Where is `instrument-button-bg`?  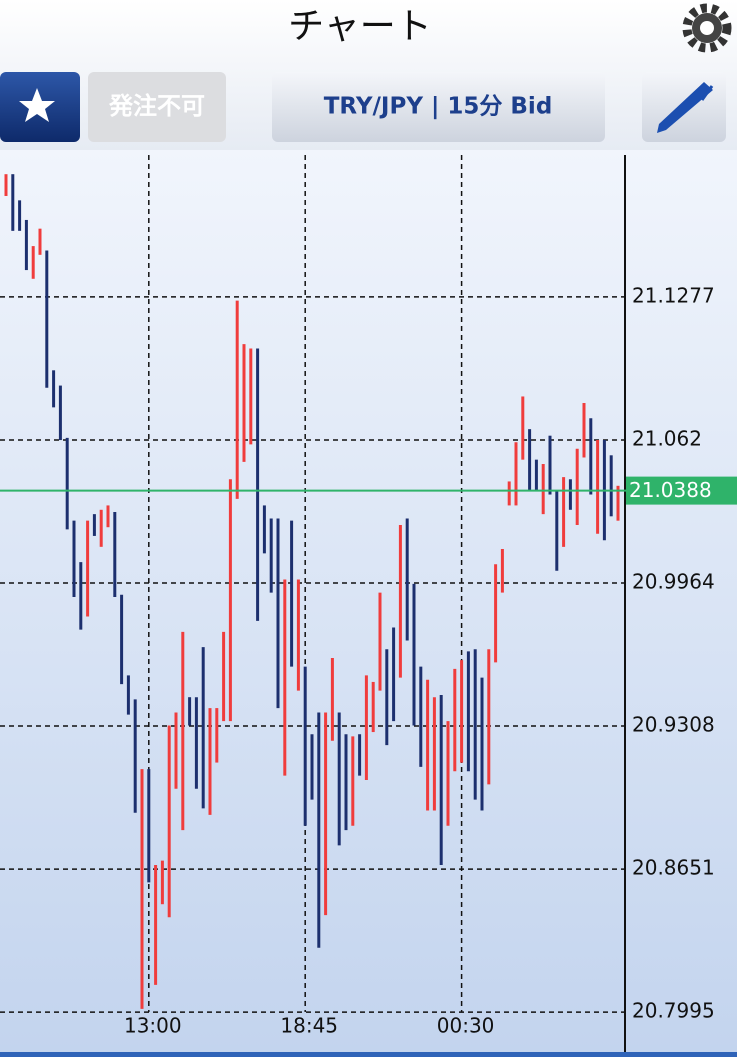 instrument-button-bg is located at coordinates (438, 107).